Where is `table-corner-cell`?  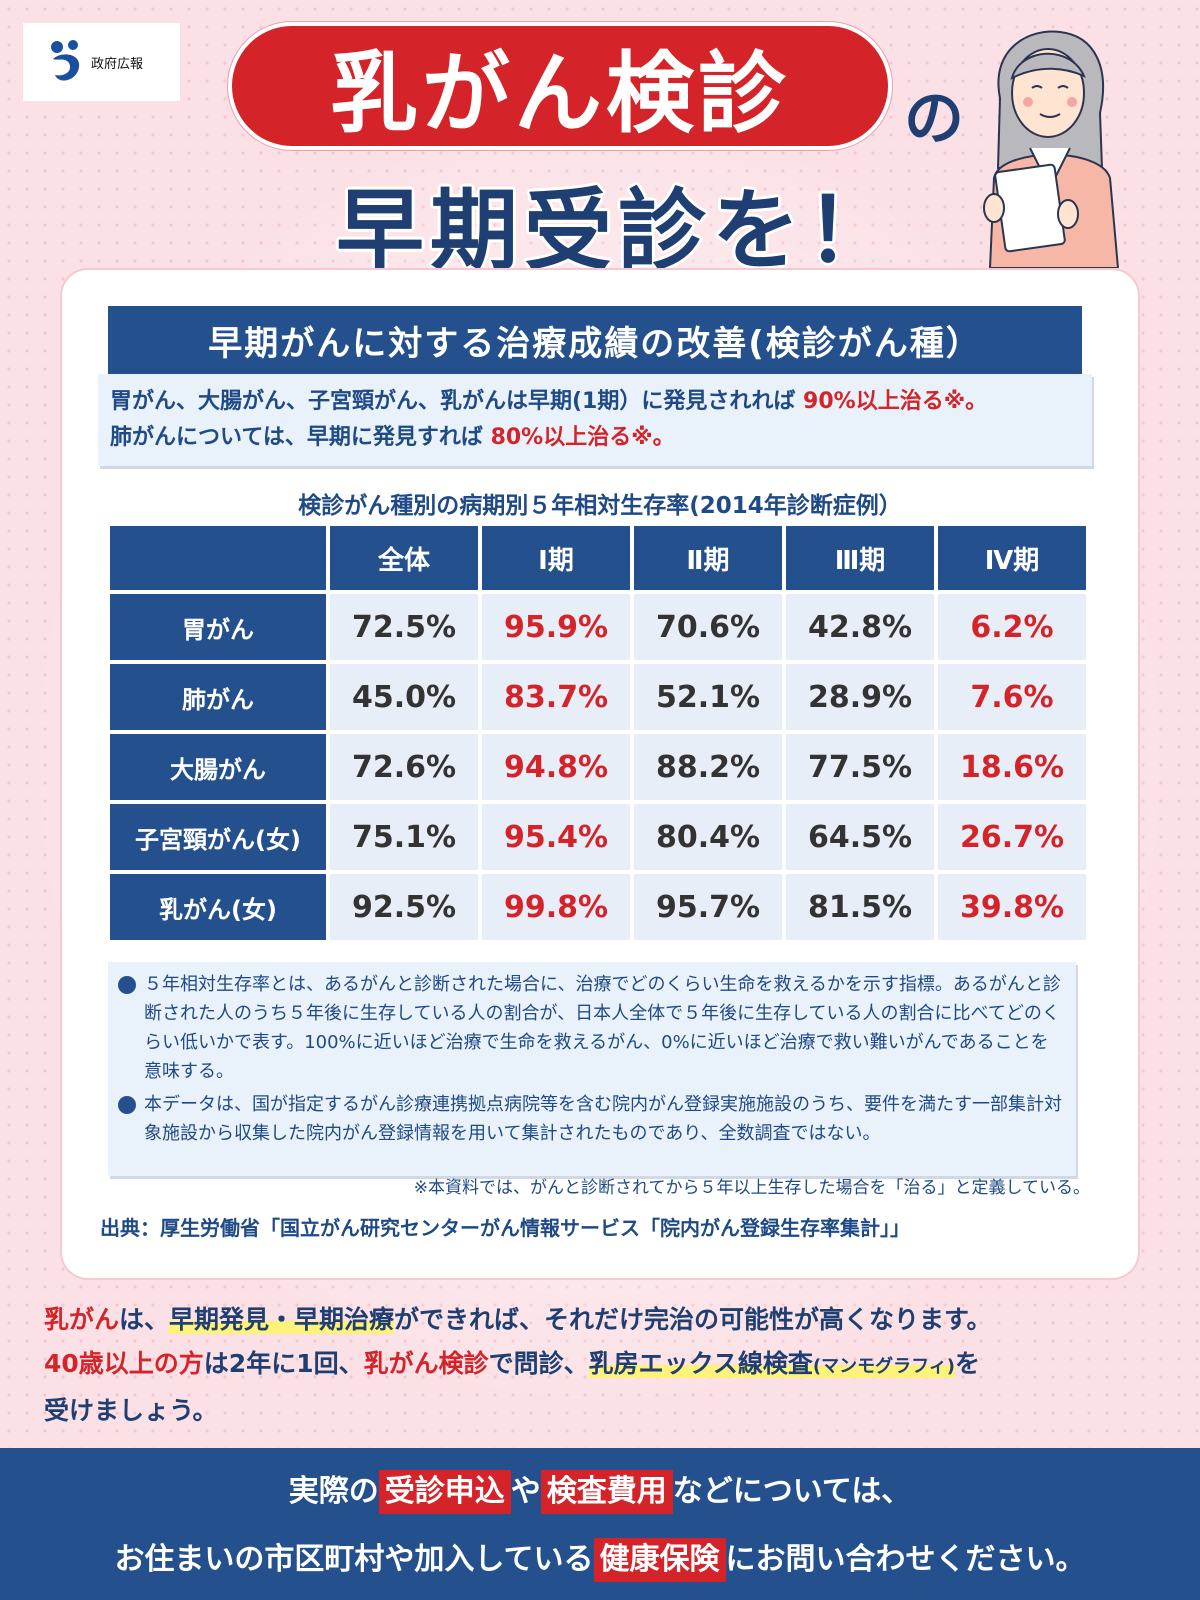 table-corner-cell is located at coordinates (218, 558).